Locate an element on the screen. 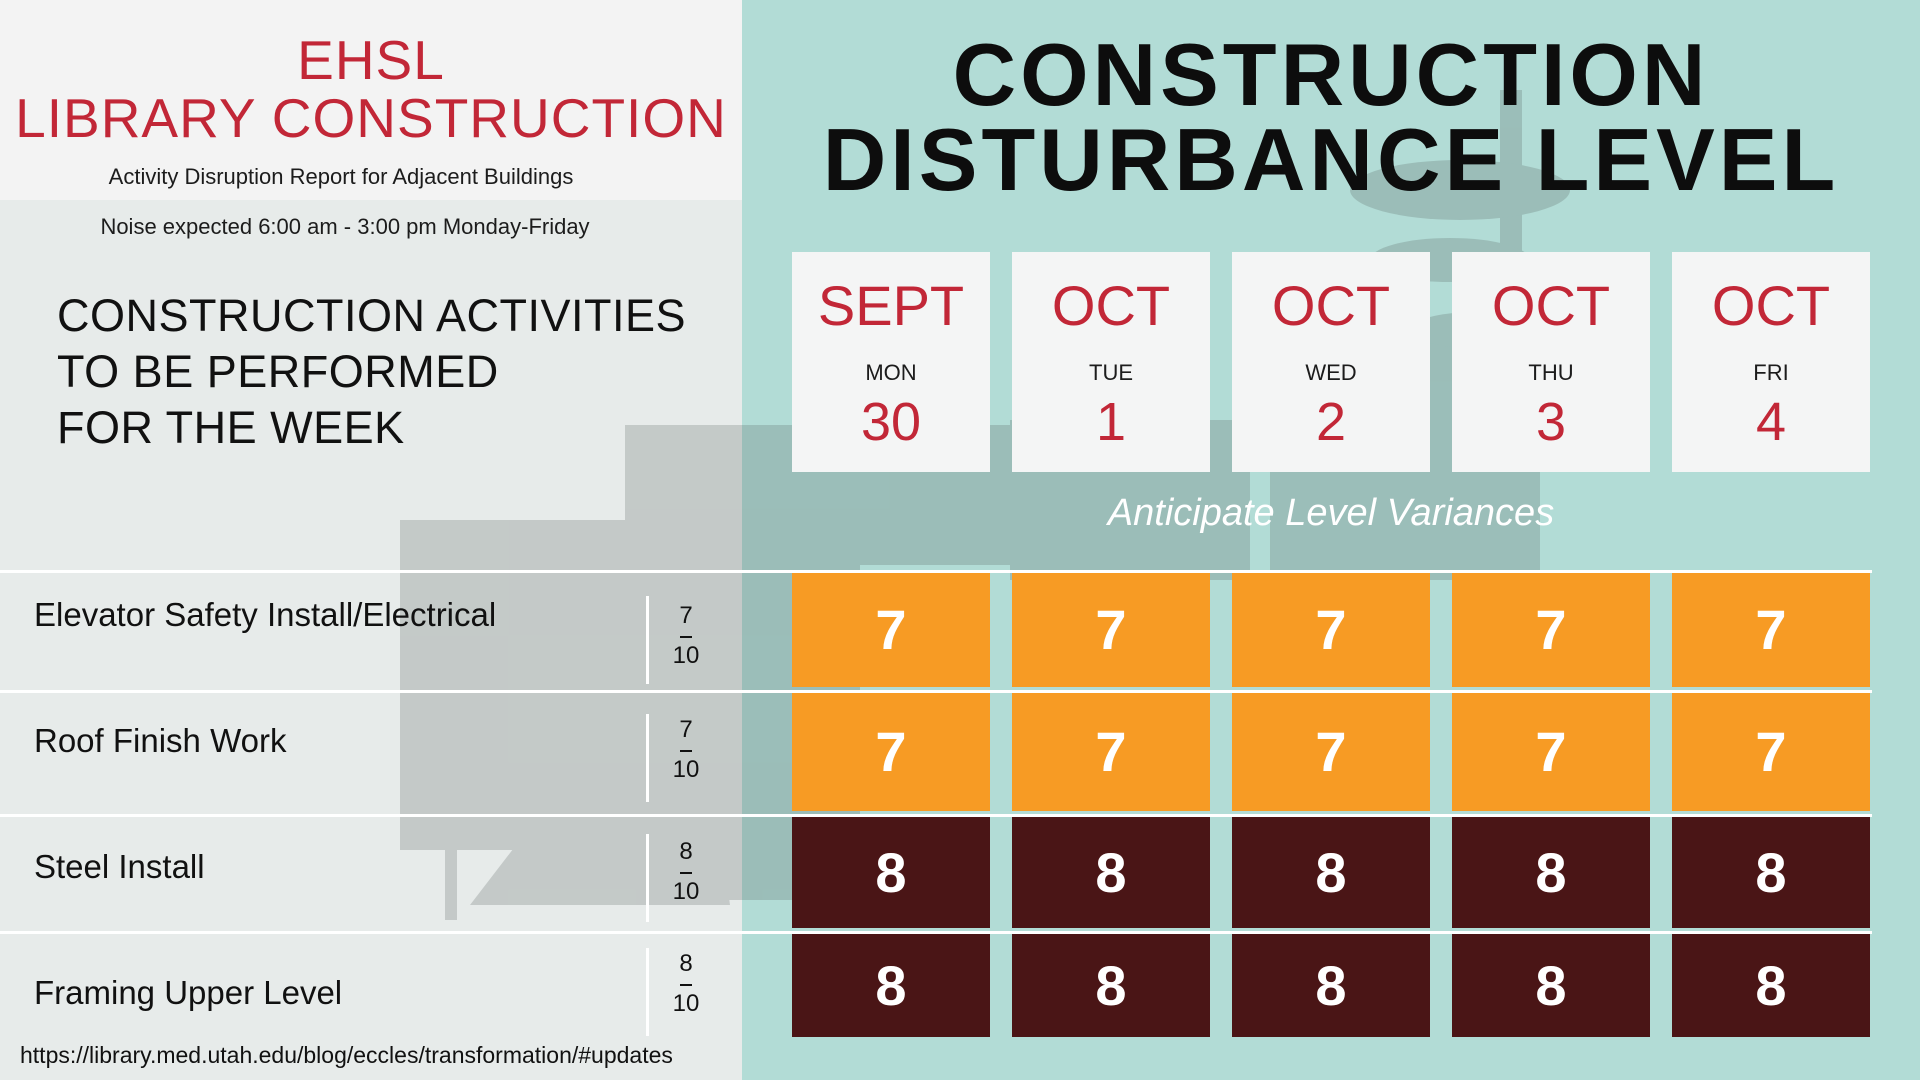 This screenshot has width=1920, height=1080. activity-label: Steel Install is located at coordinates (119, 866).